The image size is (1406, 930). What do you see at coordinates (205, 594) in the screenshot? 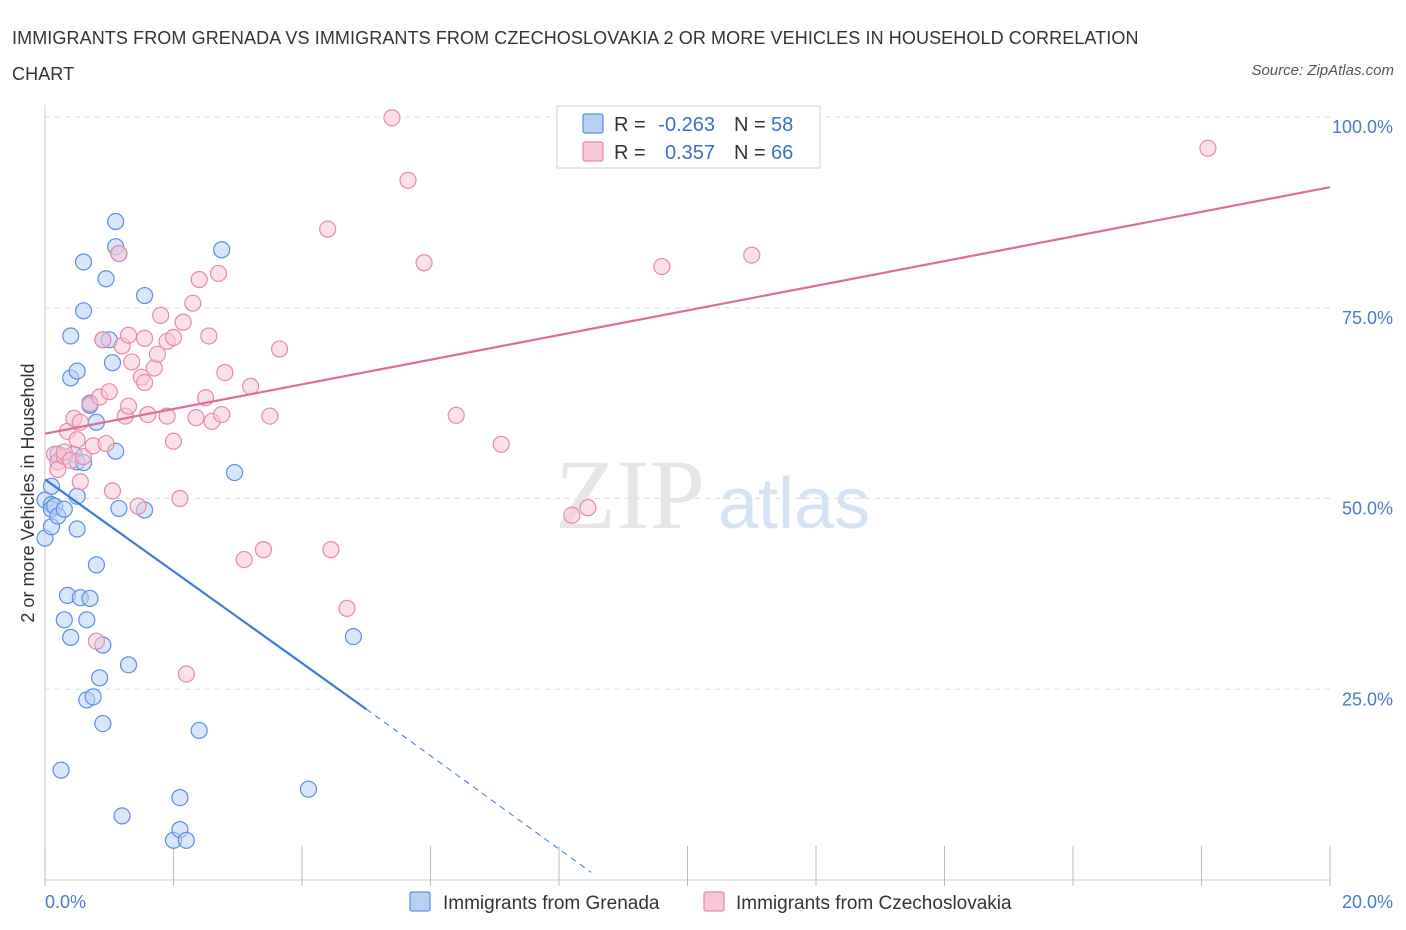
I see `trend-line-grenada` at bounding box center [205, 594].